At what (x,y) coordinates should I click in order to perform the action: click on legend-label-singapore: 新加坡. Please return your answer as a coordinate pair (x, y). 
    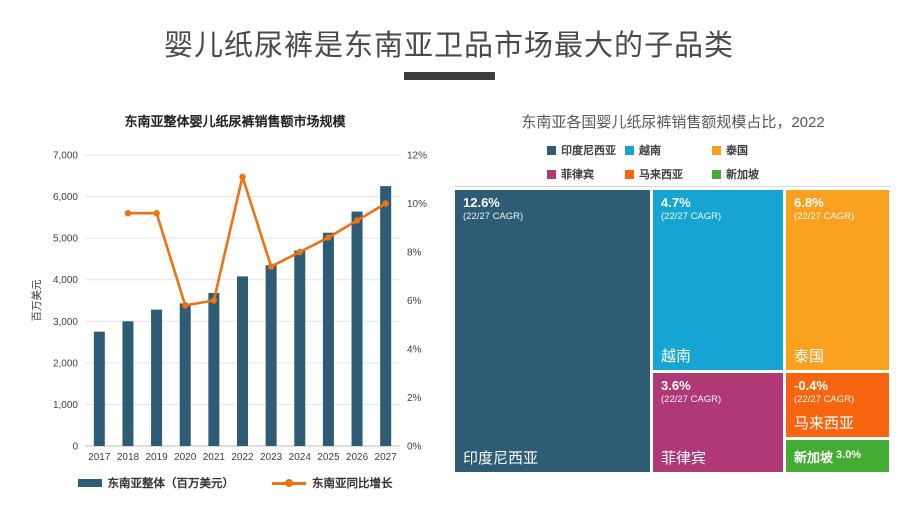
    Looking at the image, I should click on (742, 175).